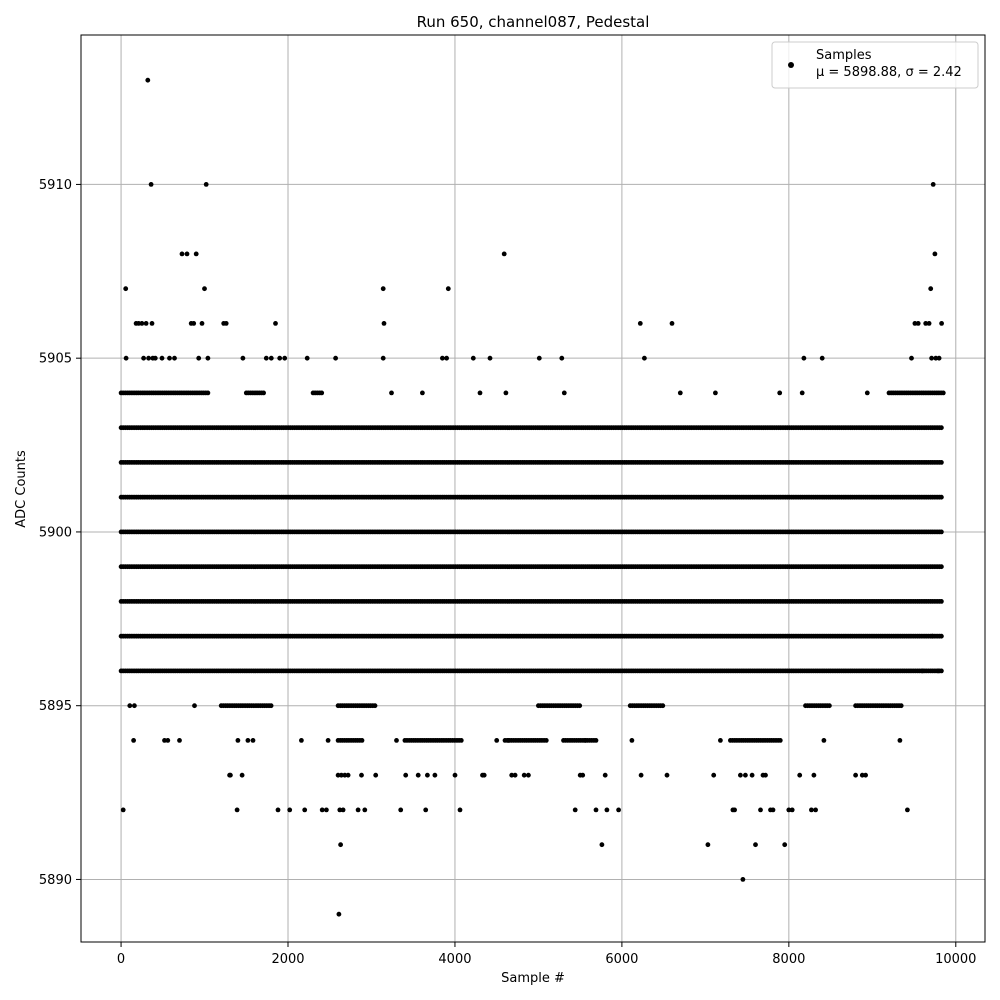 The width and height of the screenshot is (1000, 1000). What do you see at coordinates (788, 959) in the screenshot?
I see `x-tick-label: 8000` at bounding box center [788, 959].